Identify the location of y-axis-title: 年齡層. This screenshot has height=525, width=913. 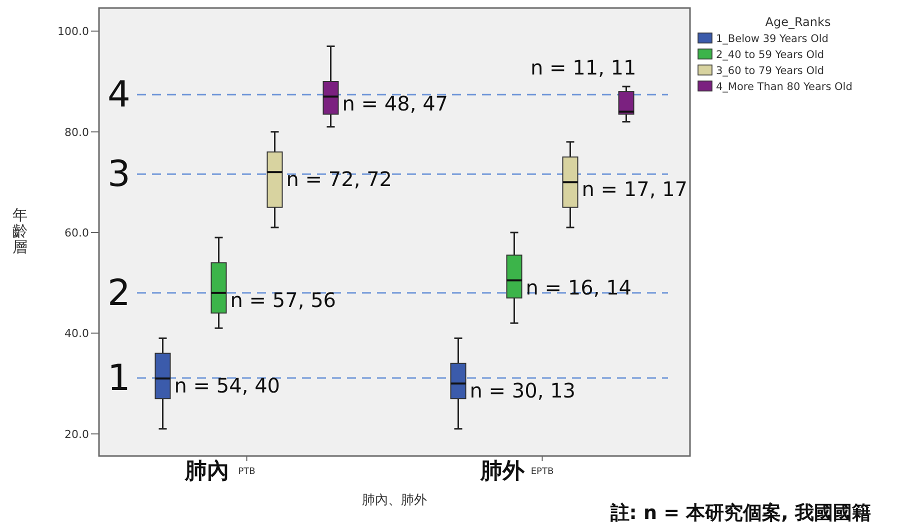
(20, 231).